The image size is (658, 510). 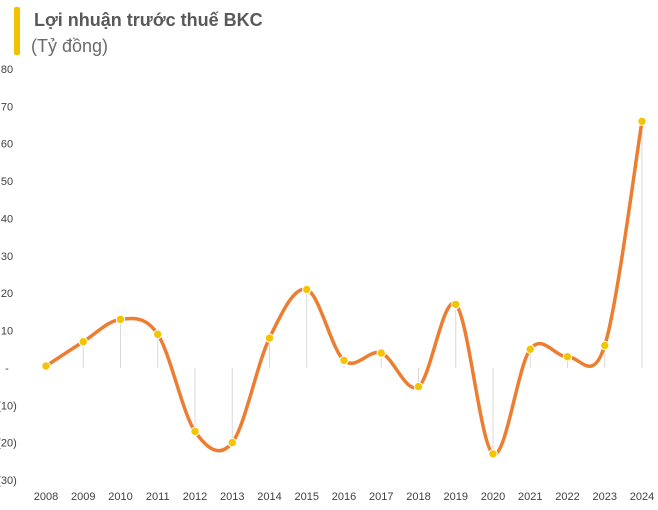 What do you see at coordinates (456, 497) in the screenshot?
I see `x-tick-label: 2019` at bounding box center [456, 497].